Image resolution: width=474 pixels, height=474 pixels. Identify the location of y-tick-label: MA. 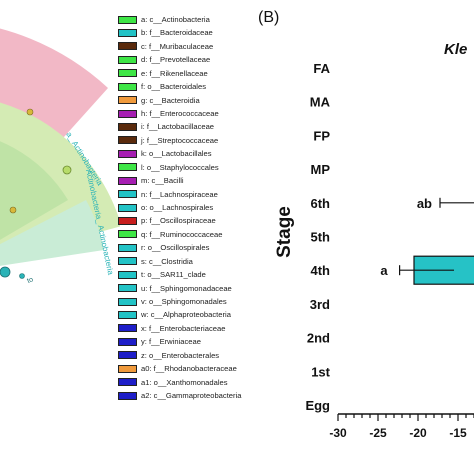
(320, 102).